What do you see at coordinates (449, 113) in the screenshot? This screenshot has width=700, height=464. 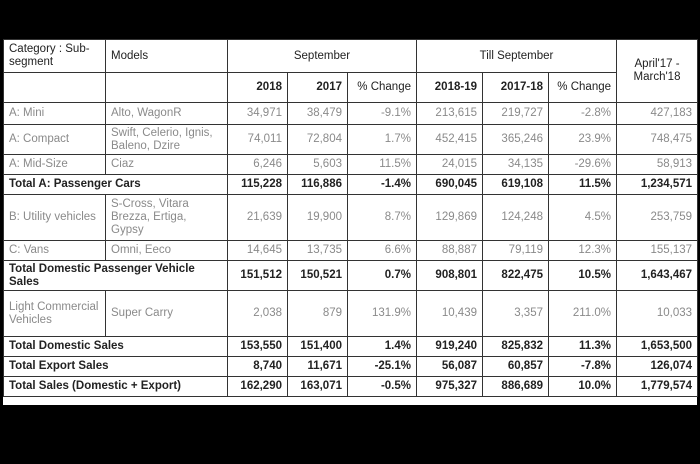 I see `cell-till-2018-19: 213,615` at bounding box center [449, 113].